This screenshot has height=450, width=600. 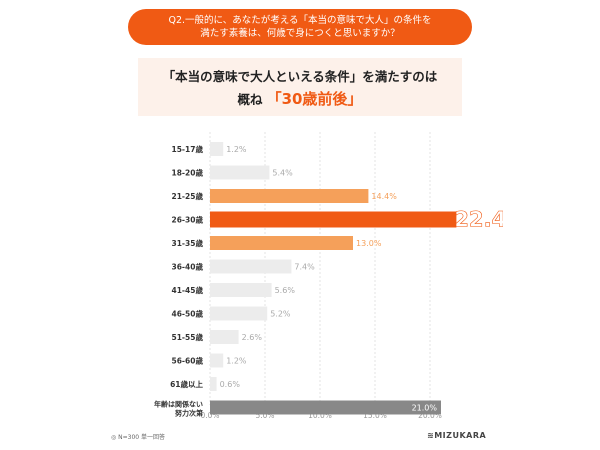 What do you see at coordinates (186, 384) in the screenshot?
I see `category-label: 61歳以上` at bounding box center [186, 384].